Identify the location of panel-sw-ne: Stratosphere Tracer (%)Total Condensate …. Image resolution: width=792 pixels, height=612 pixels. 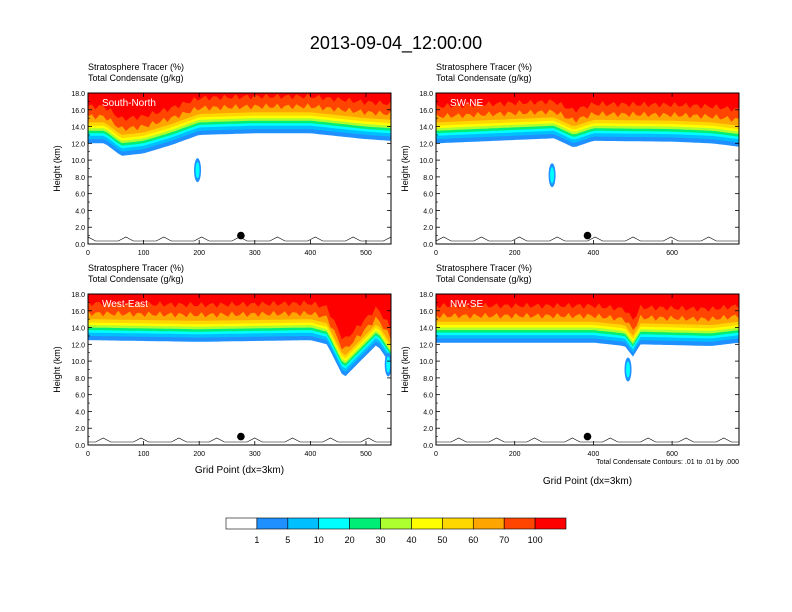
(570, 159).